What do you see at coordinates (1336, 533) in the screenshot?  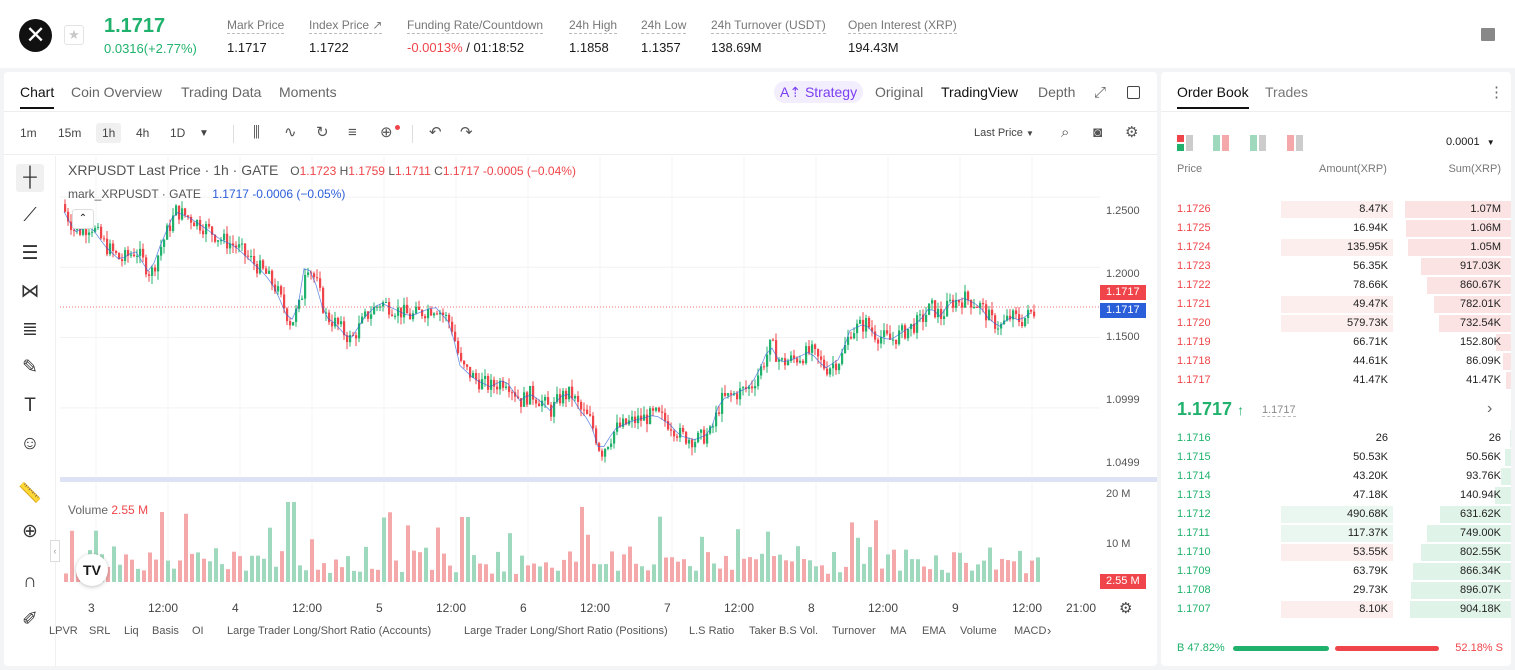 I see `bid-row: 1.1711 117.37K 749.00K` at bounding box center [1336, 533].